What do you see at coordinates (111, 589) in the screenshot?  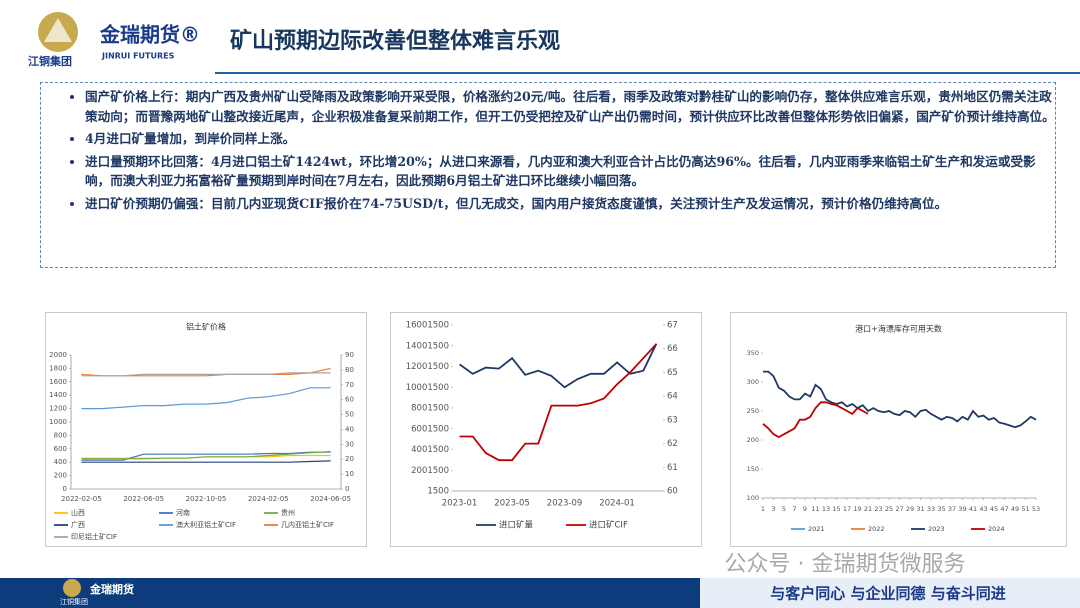 I see `footer-brand: 金瑞期货` at bounding box center [111, 589].